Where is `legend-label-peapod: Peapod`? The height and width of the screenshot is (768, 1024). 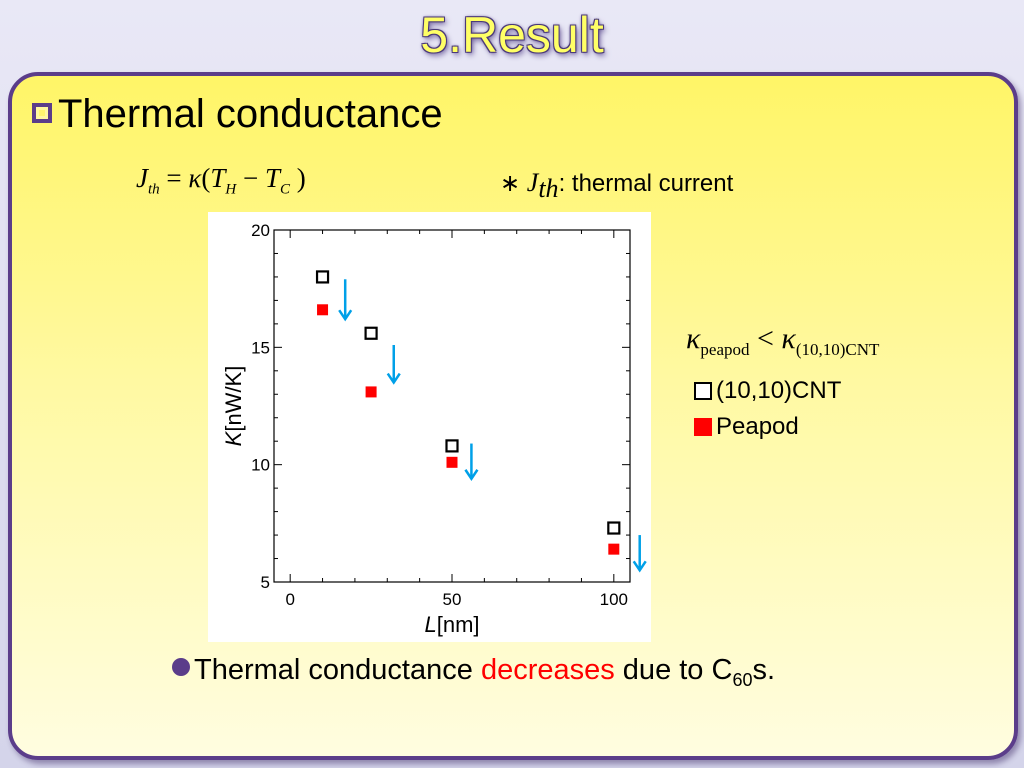
legend-label-peapod: Peapod is located at coordinates (757, 426).